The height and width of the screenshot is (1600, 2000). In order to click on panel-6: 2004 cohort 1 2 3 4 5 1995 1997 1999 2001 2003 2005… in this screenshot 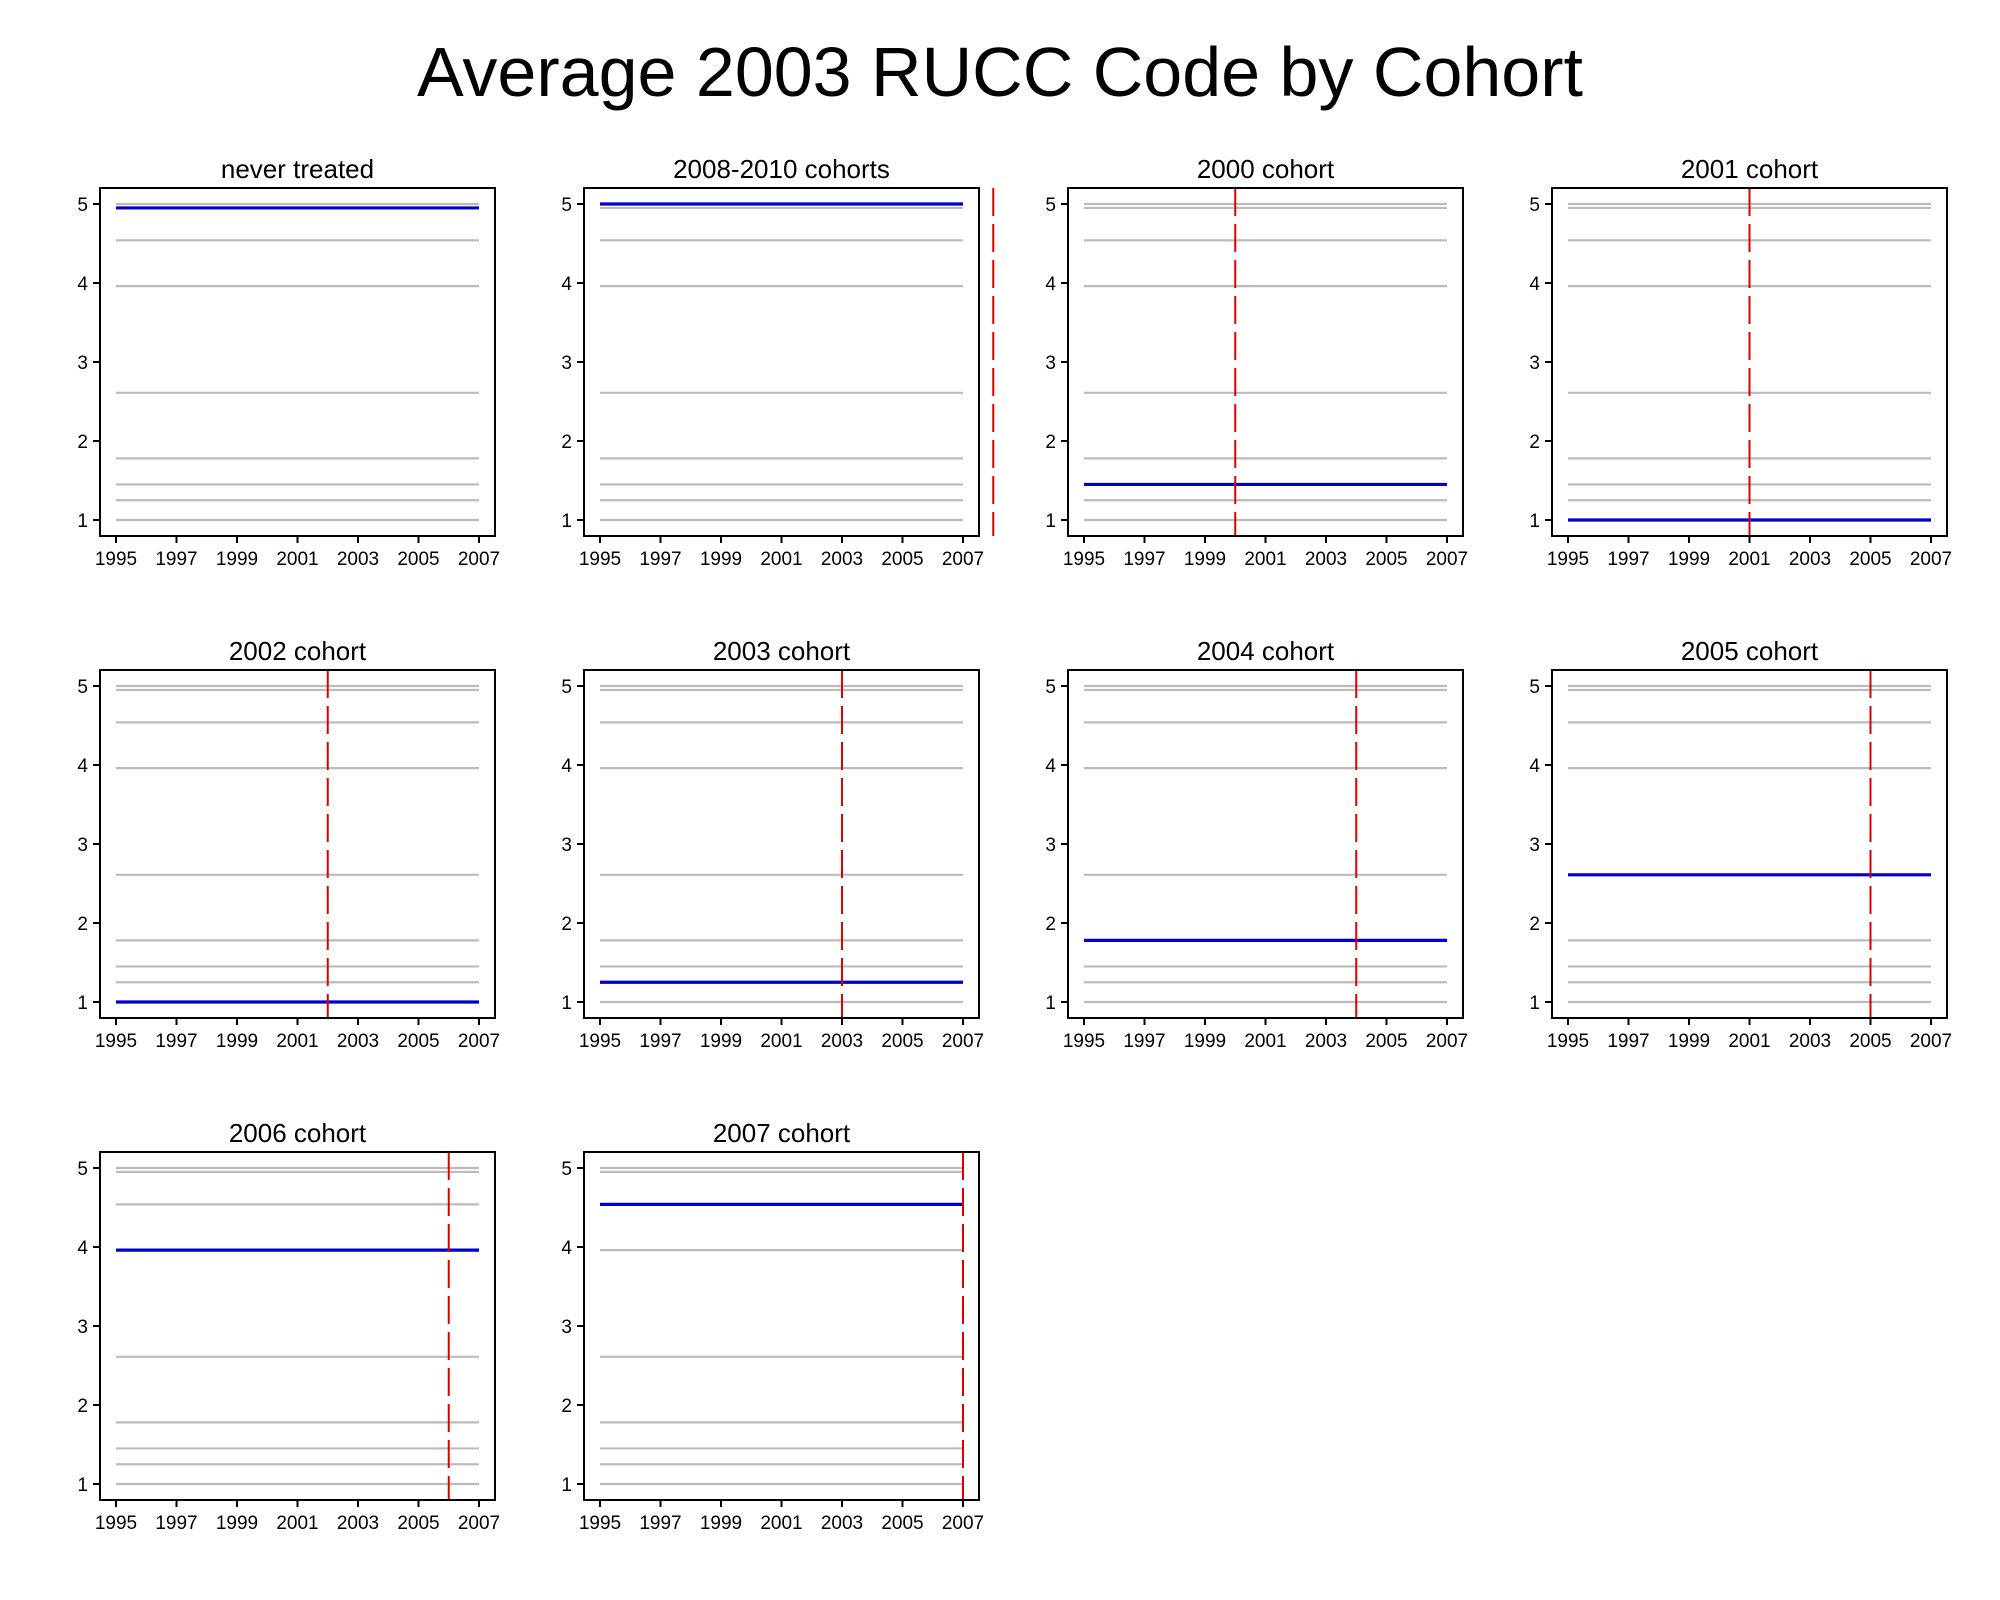, I will do `click(1256, 844)`.